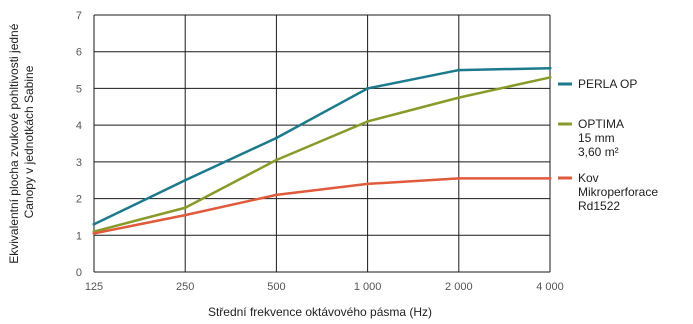 The image size is (693, 324). Describe the element at coordinates (588, 178) in the screenshot. I see `legend-label: Kov` at that location.